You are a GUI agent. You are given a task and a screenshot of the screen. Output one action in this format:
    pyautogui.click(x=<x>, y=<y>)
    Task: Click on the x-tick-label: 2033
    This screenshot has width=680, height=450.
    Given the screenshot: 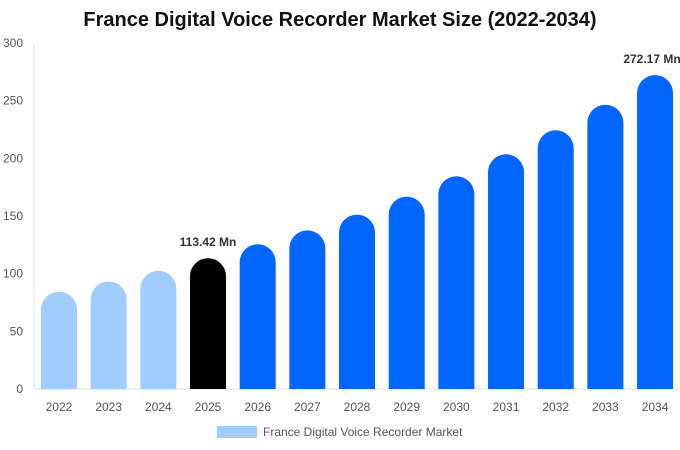 What is the action you would take?
    pyautogui.click(x=605, y=407)
    